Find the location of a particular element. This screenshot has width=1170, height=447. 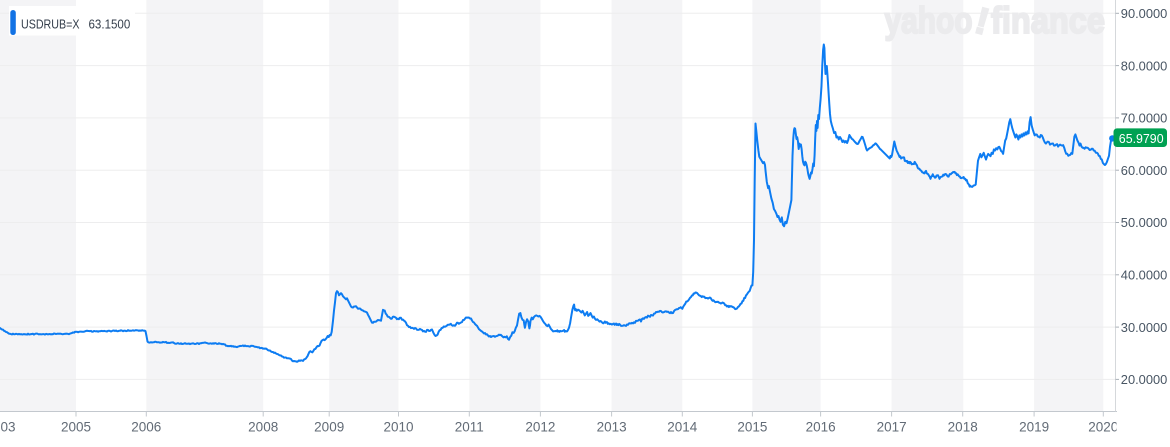

svg-text: 2010 is located at coordinates (398, 427).